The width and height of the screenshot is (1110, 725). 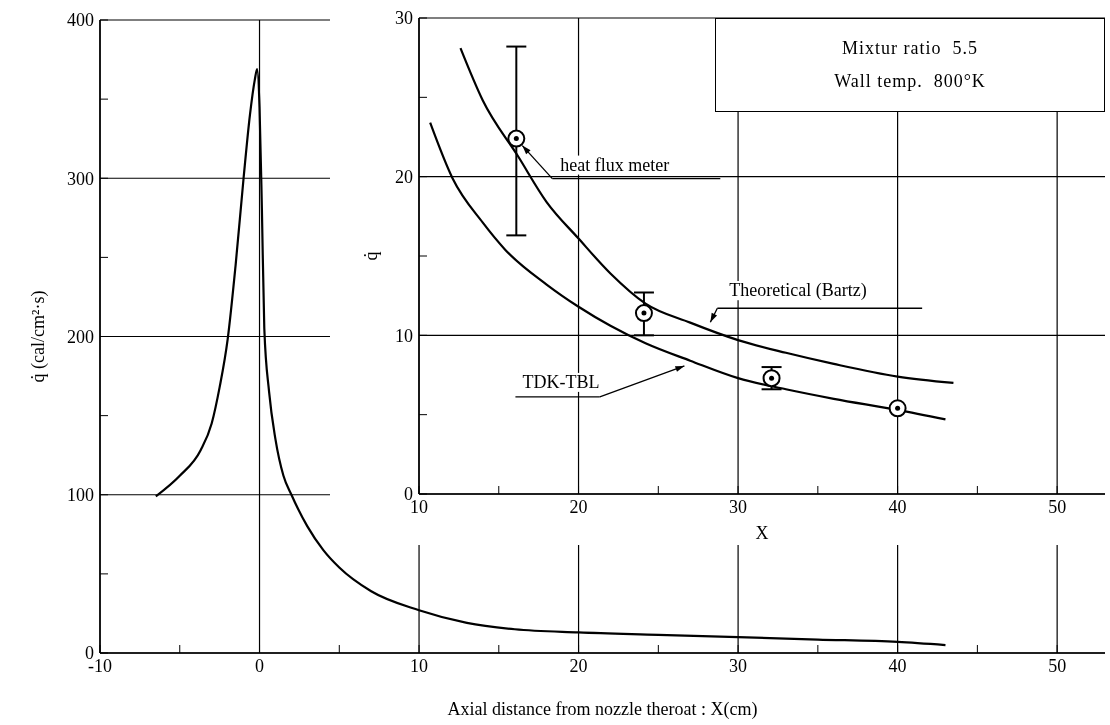 What do you see at coordinates (419, 665) in the screenshot?
I see `x-tick-label: 10` at bounding box center [419, 665].